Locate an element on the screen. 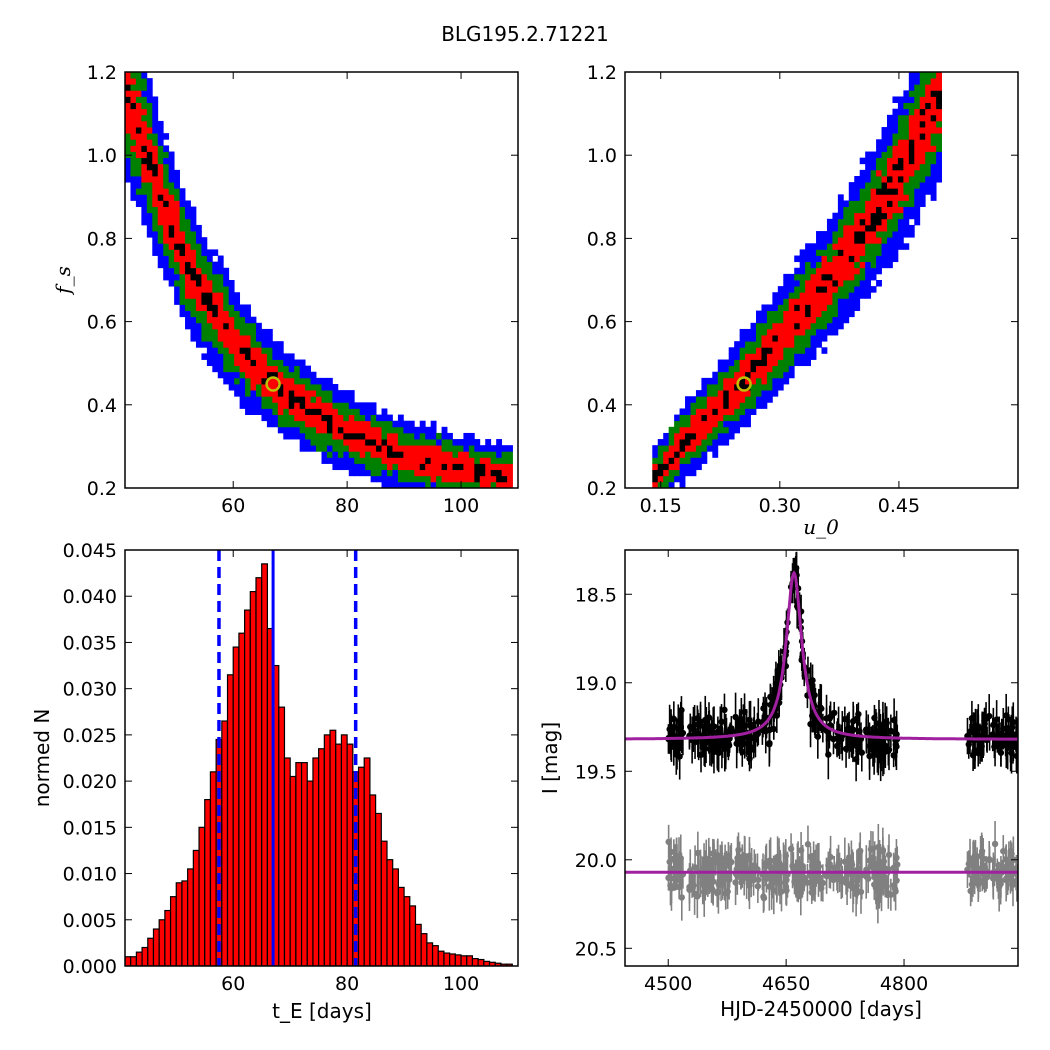 This screenshot has height=1050, width=1050. te-histogram-ytick-label: 0.045 is located at coordinates (90, 551).